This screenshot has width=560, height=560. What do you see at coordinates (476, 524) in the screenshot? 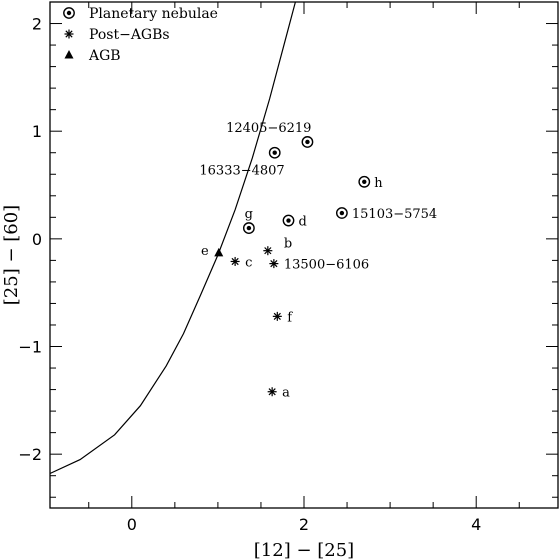
I see `x-tick-label: 4` at bounding box center [476, 524].